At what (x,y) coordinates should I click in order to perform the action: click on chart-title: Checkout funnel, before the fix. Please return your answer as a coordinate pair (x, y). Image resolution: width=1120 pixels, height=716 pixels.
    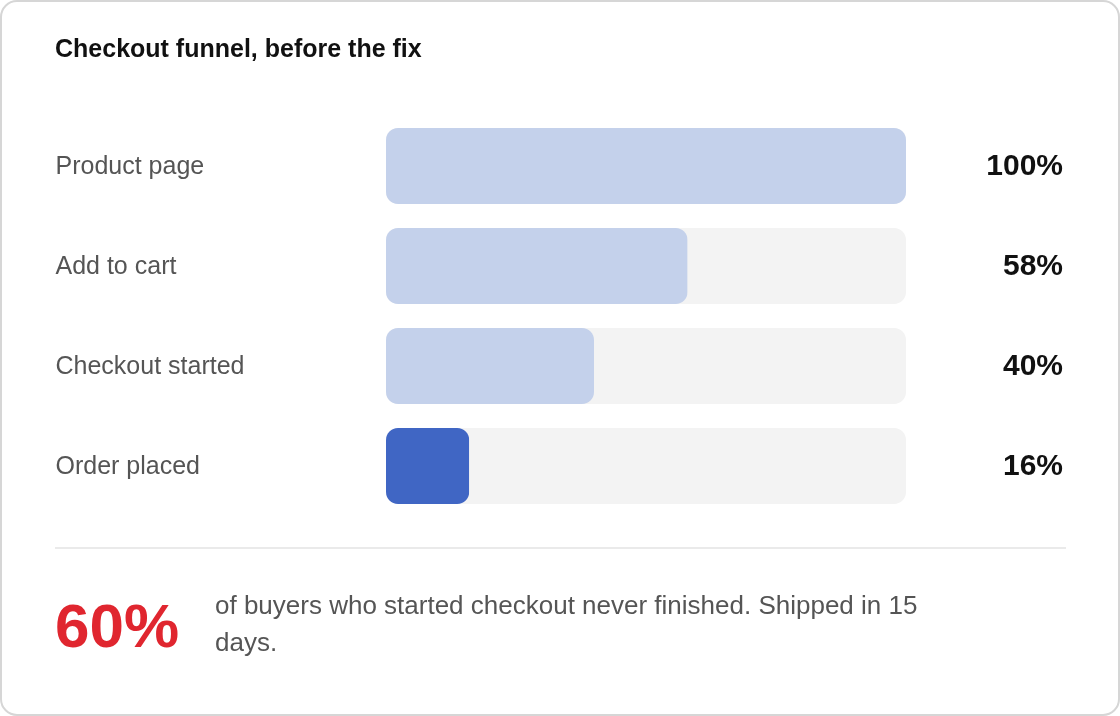
    Looking at the image, I should click on (238, 48).